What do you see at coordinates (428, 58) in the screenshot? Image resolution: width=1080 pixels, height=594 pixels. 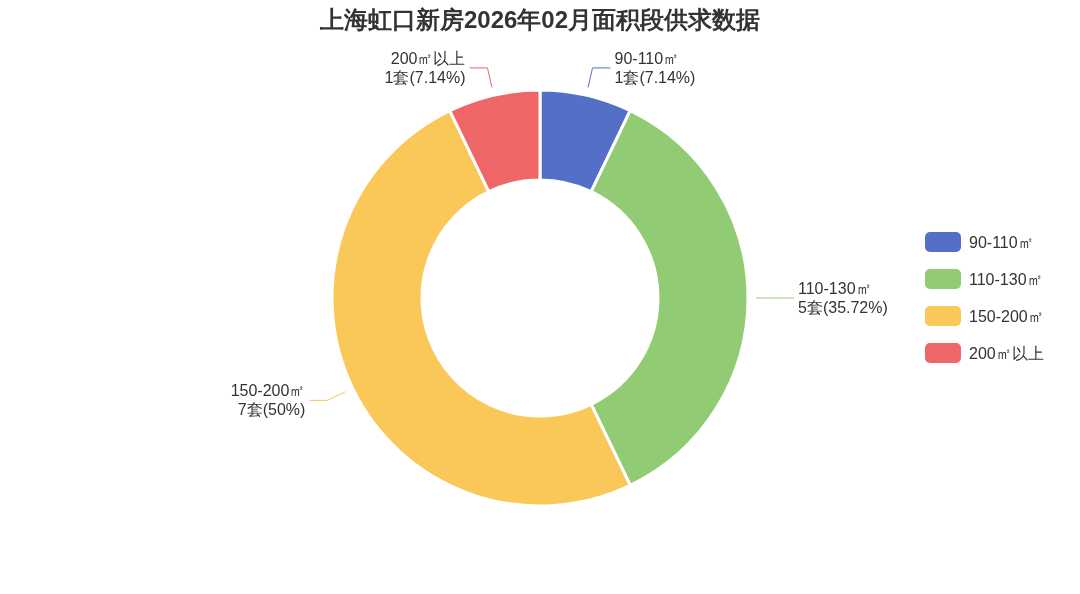 I see `slice-label: 200㎡以上` at bounding box center [428, 58].